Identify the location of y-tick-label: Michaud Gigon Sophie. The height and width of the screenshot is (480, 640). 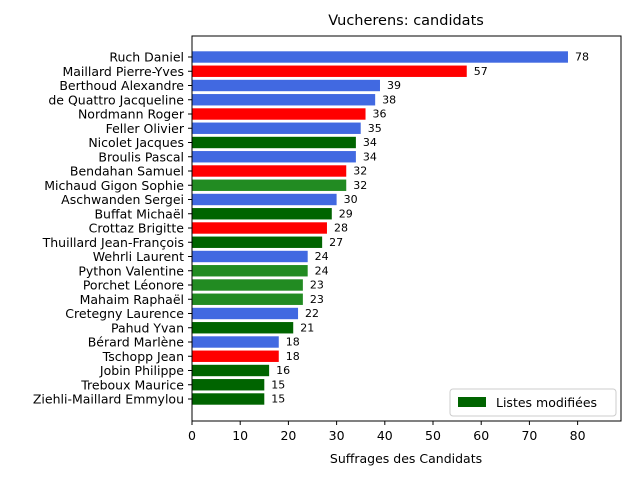
(114, 185).